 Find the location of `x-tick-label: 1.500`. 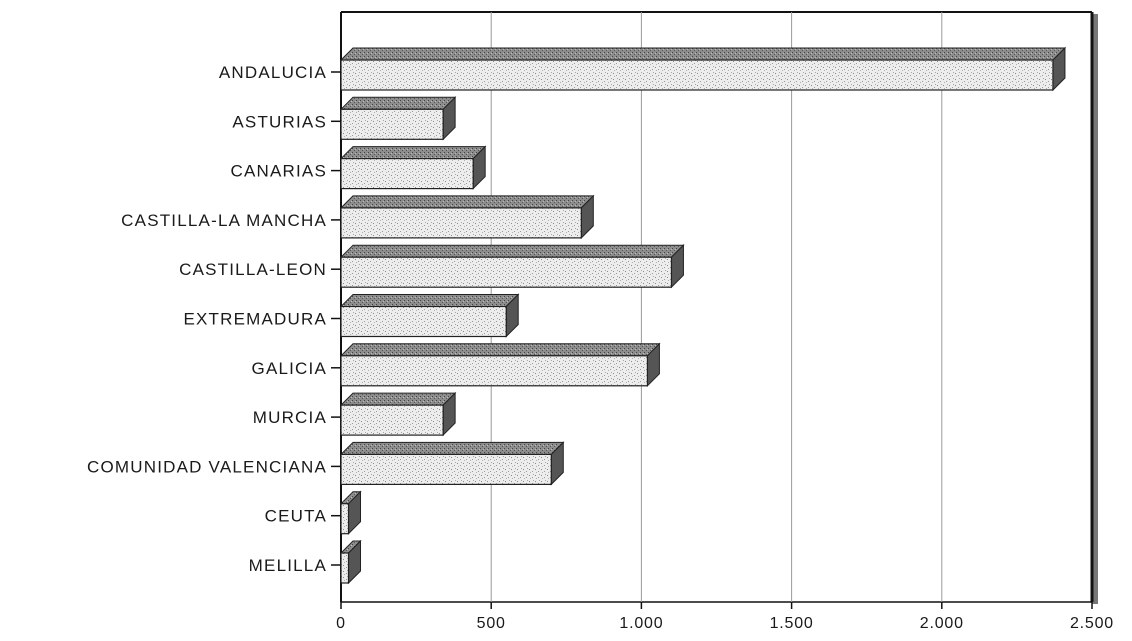

x-tick-label: 1.500 is located at coordinates (792, 623).